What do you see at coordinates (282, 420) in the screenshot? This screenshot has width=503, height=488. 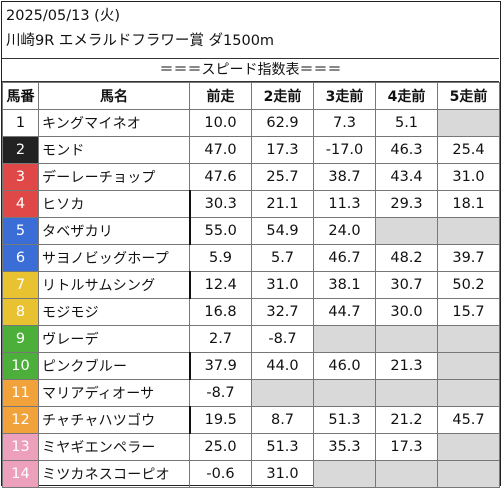 I see `speed-index-cell: 8.7` at bounding box center [282, 420].